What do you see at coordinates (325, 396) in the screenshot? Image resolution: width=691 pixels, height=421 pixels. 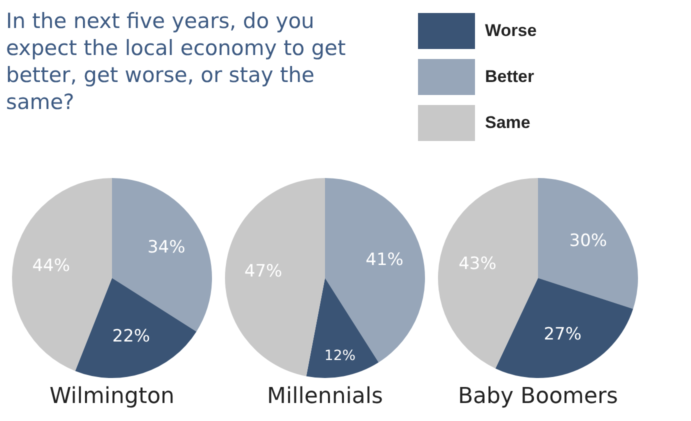 I see `text: Millennials` at bounding box center [325, 396].